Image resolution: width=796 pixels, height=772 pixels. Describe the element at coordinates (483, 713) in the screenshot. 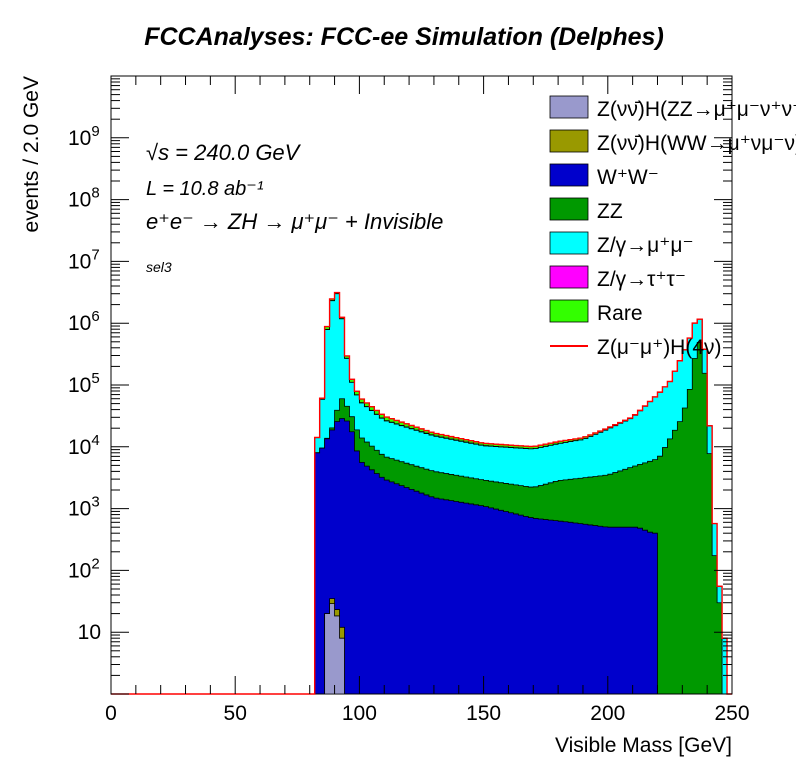

I see `x-tick-label: 150` at that location.